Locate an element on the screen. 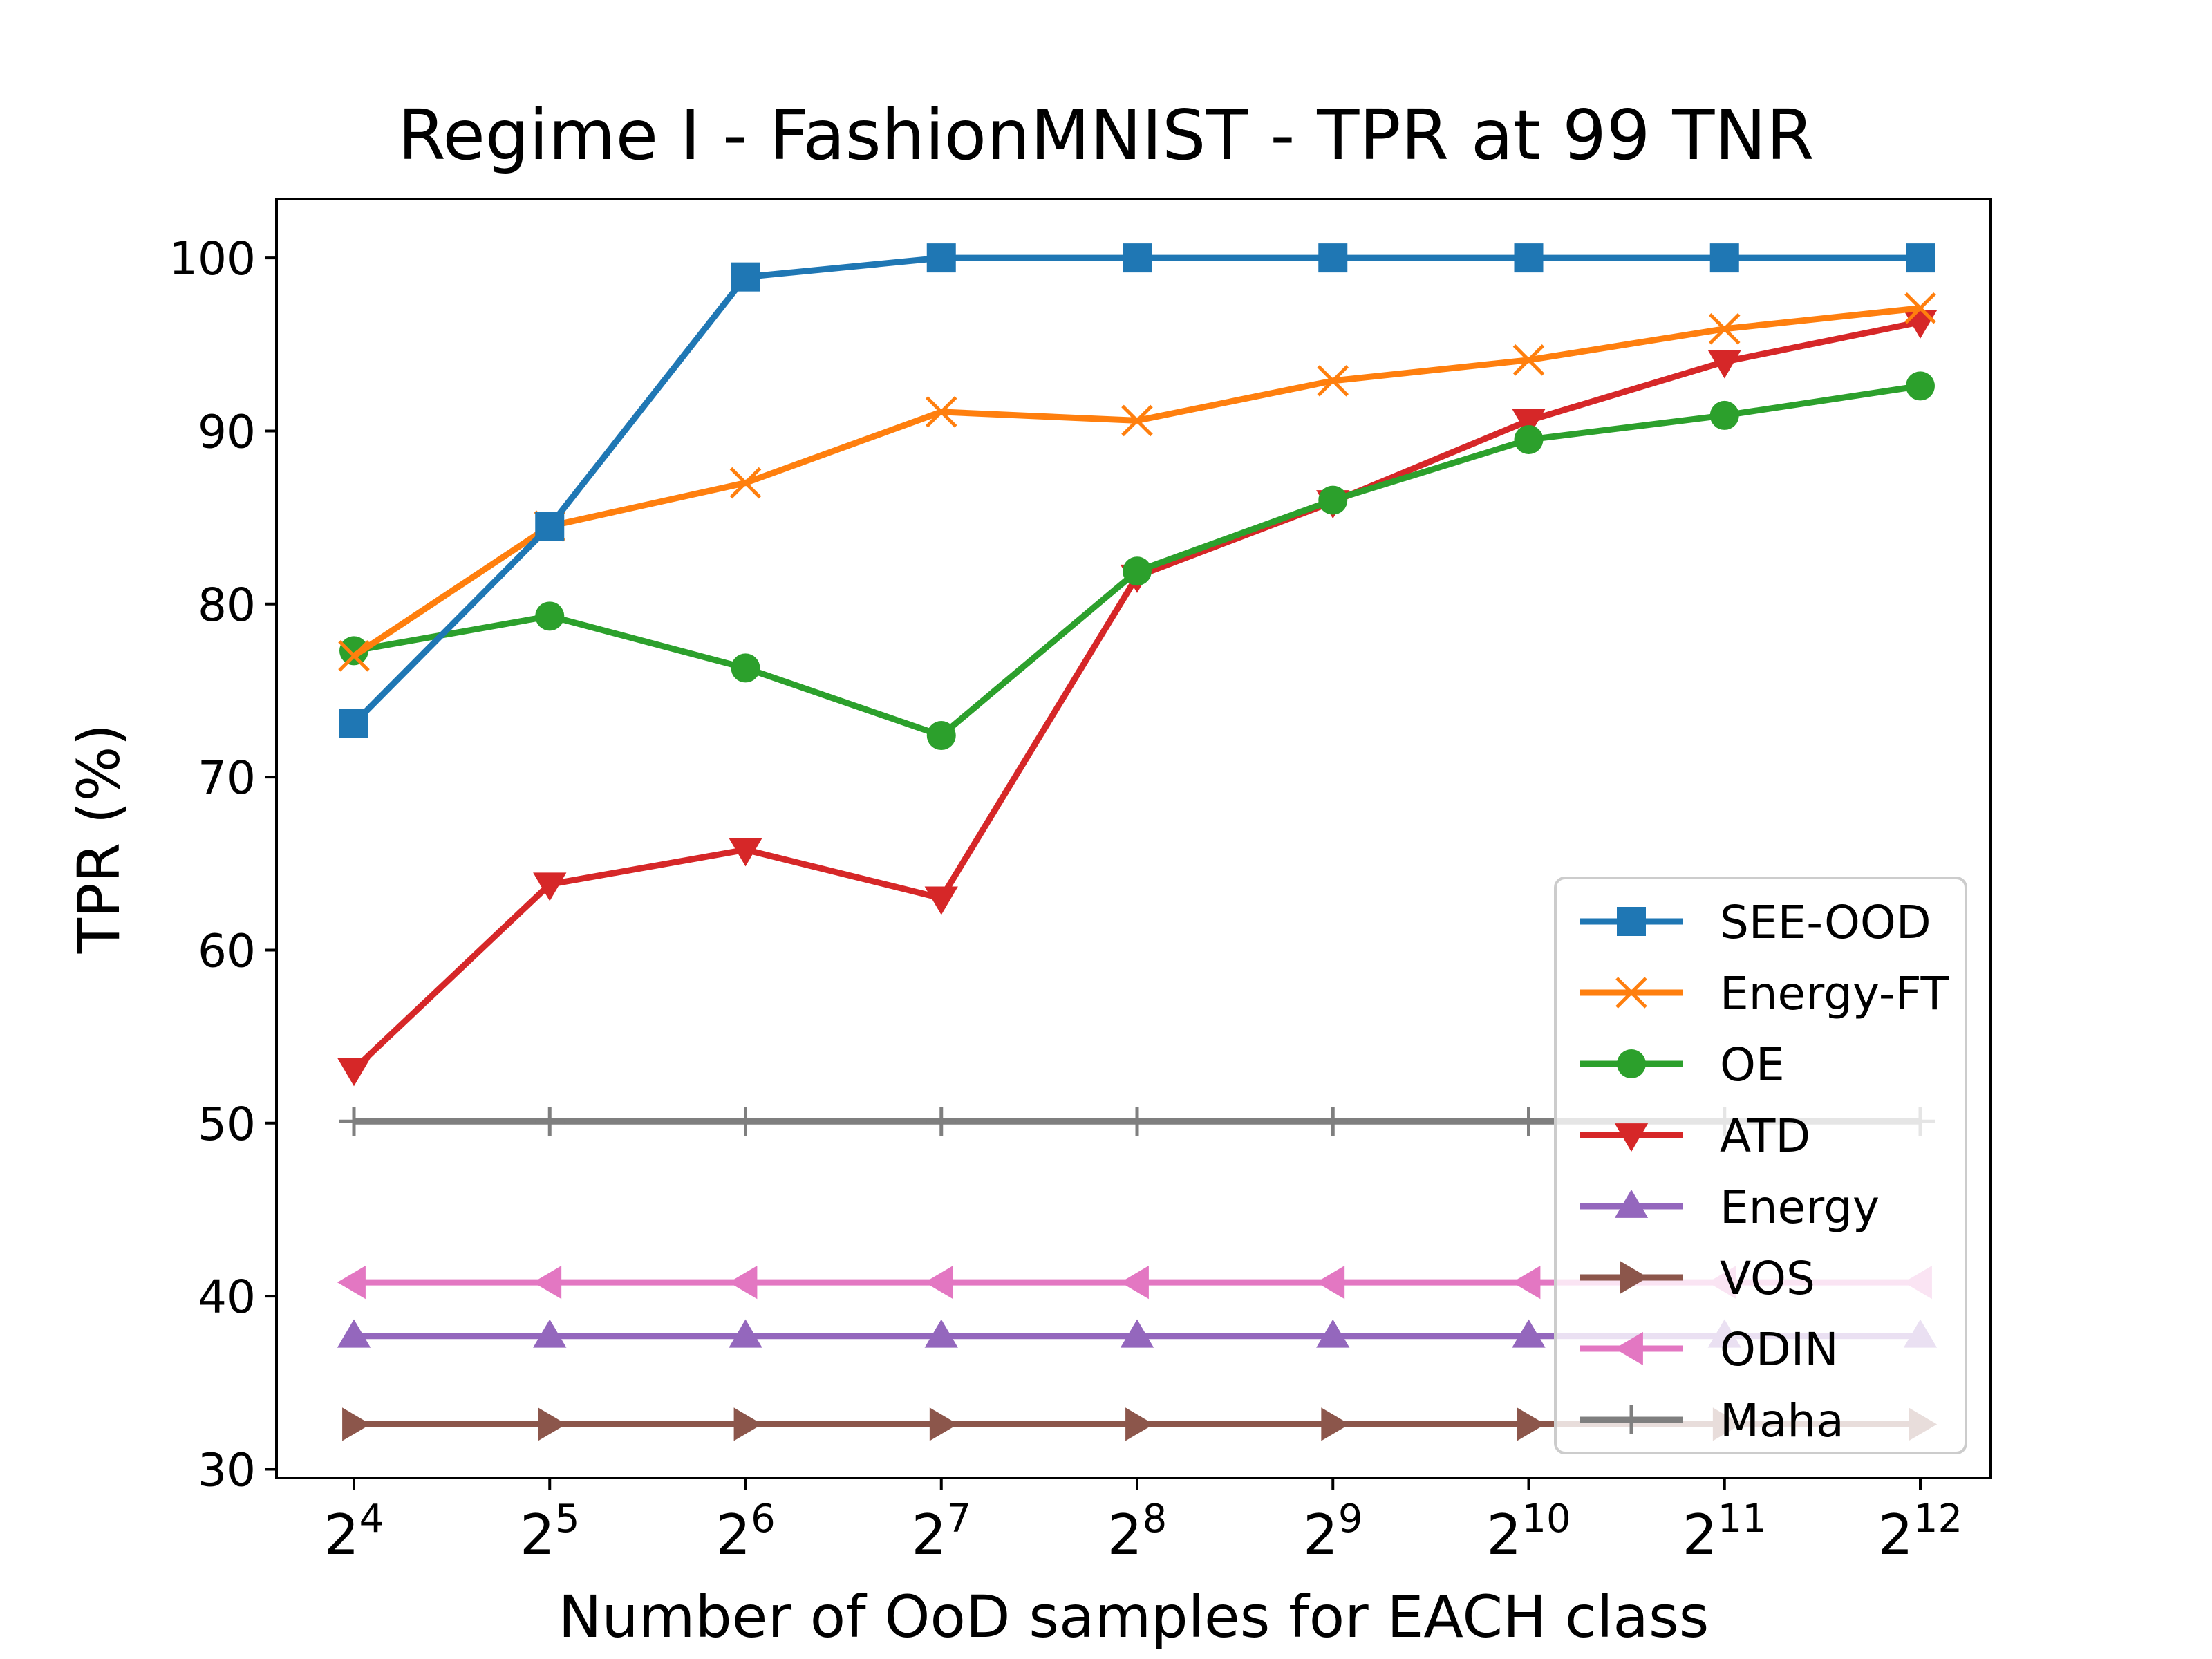 The height and width of the screenshot is (1659, 2212). x-tick-label: 24 is located at coordinates (354, 1532).